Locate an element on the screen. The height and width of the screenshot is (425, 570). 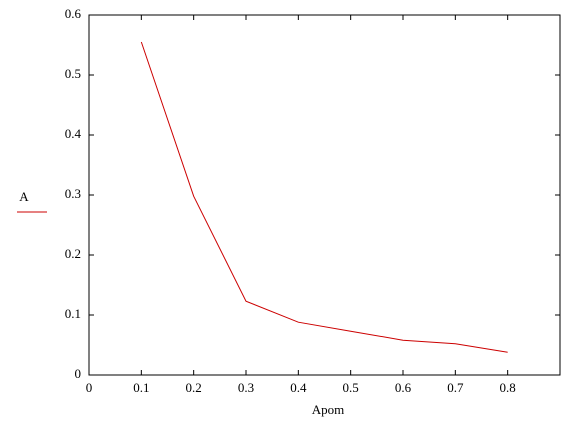
x-tick-label: 0.5 is located at coordinates (351, 387).